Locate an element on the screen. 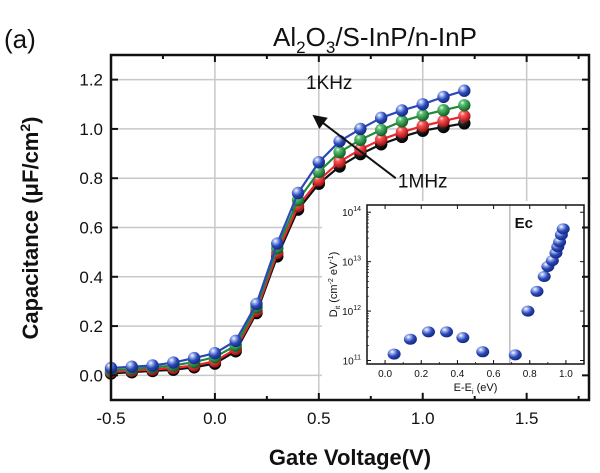  inset-points is located at coordinates (478, 292).